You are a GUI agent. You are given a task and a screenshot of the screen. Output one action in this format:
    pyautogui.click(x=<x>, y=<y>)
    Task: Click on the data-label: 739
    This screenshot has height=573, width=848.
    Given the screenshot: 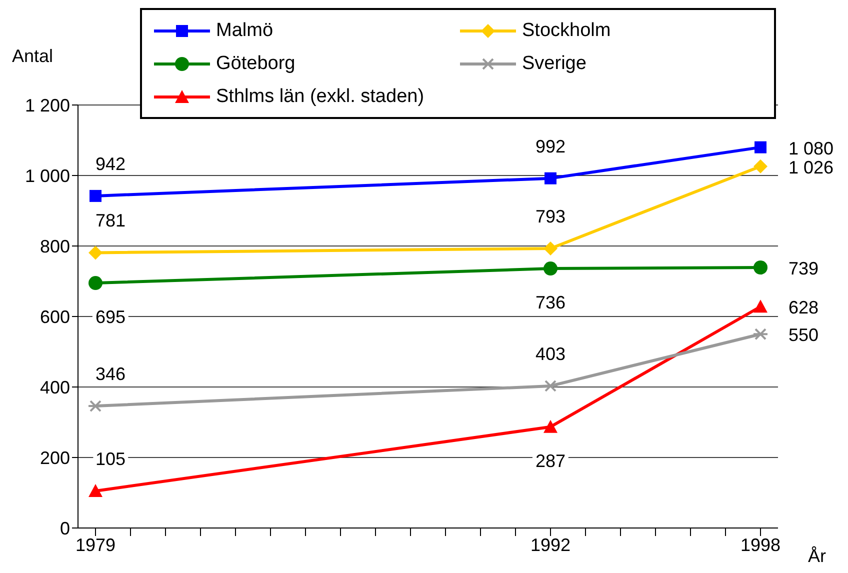 What is the action you would take?
    pyautogui.click(x=803, y=268)
    